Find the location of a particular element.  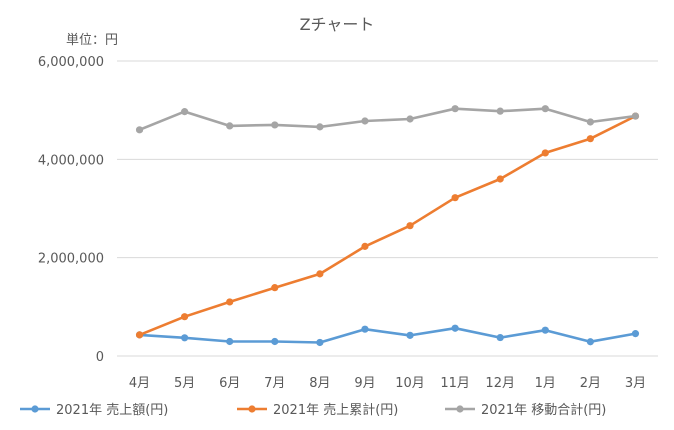

y-tick-label: 2,000,000 is located at coordinates (71, 259).